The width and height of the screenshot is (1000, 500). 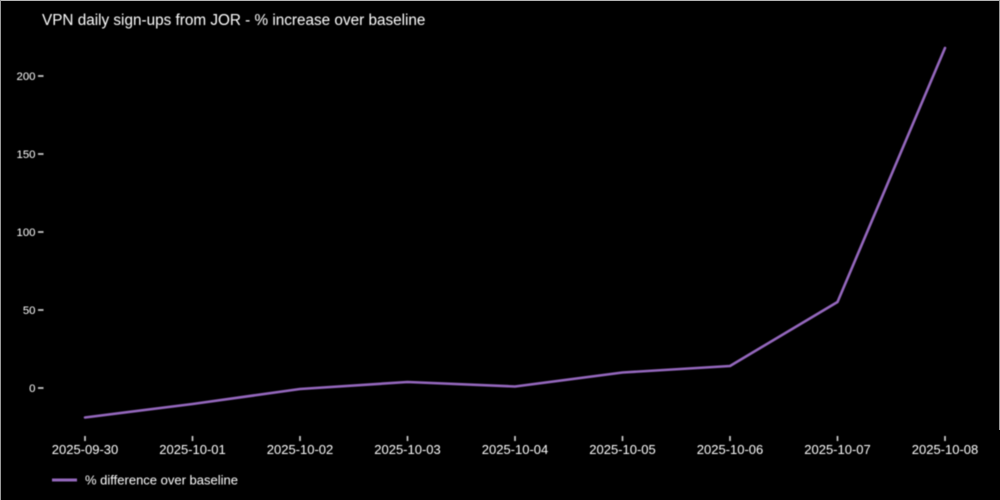 What do you see at coordinates (837, 449) in the screenshot?
I see `svg-text: 2025-10-07` at bounding box center [837, 449].